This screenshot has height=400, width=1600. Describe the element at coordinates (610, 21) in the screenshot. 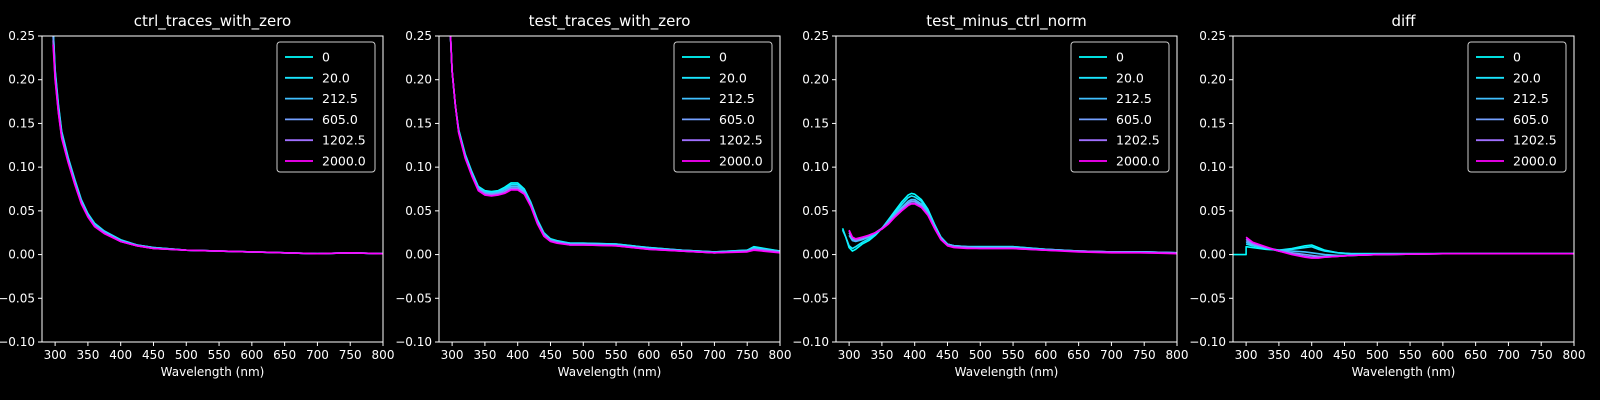

I see `chart-title: test_traces_with_zero` at that location.